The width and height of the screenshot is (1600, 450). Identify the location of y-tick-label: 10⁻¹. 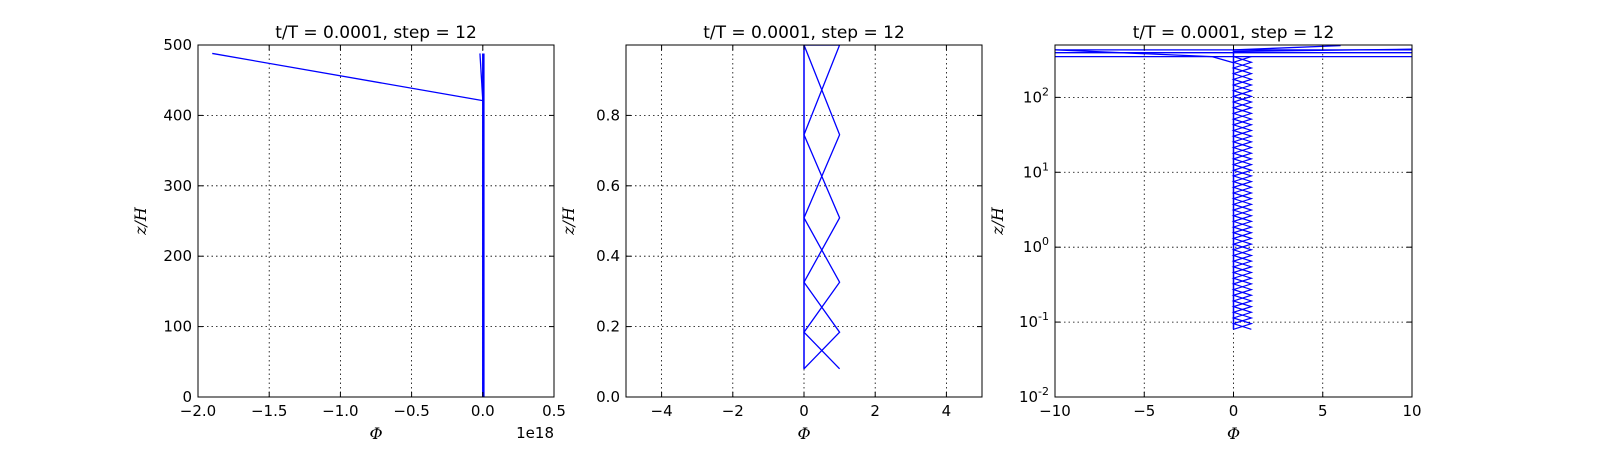
(1034, 320).